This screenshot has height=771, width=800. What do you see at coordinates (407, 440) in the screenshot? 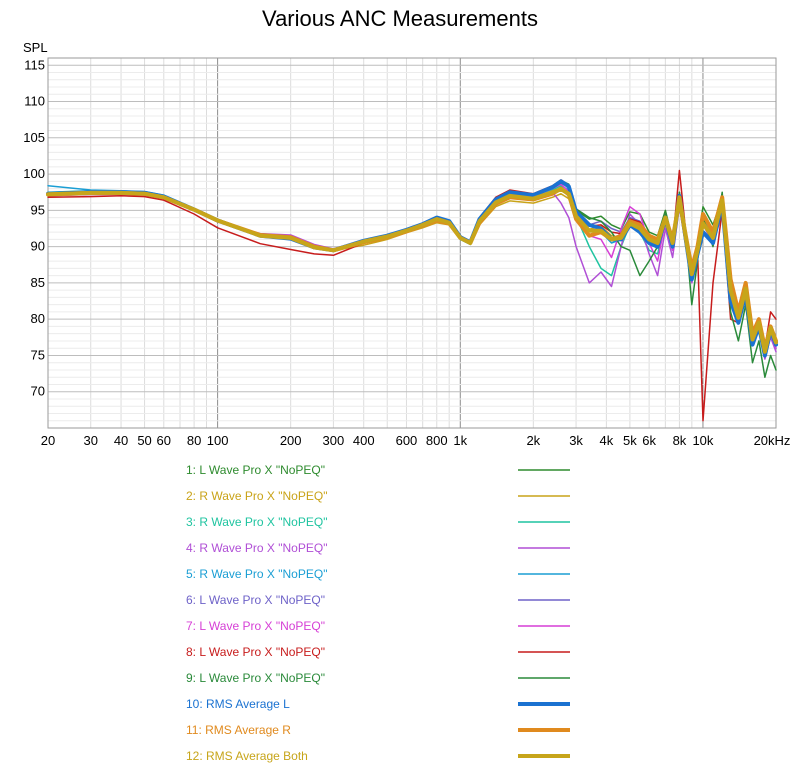
I see `x-tick-label: 600` at bounding box center [407, 440].